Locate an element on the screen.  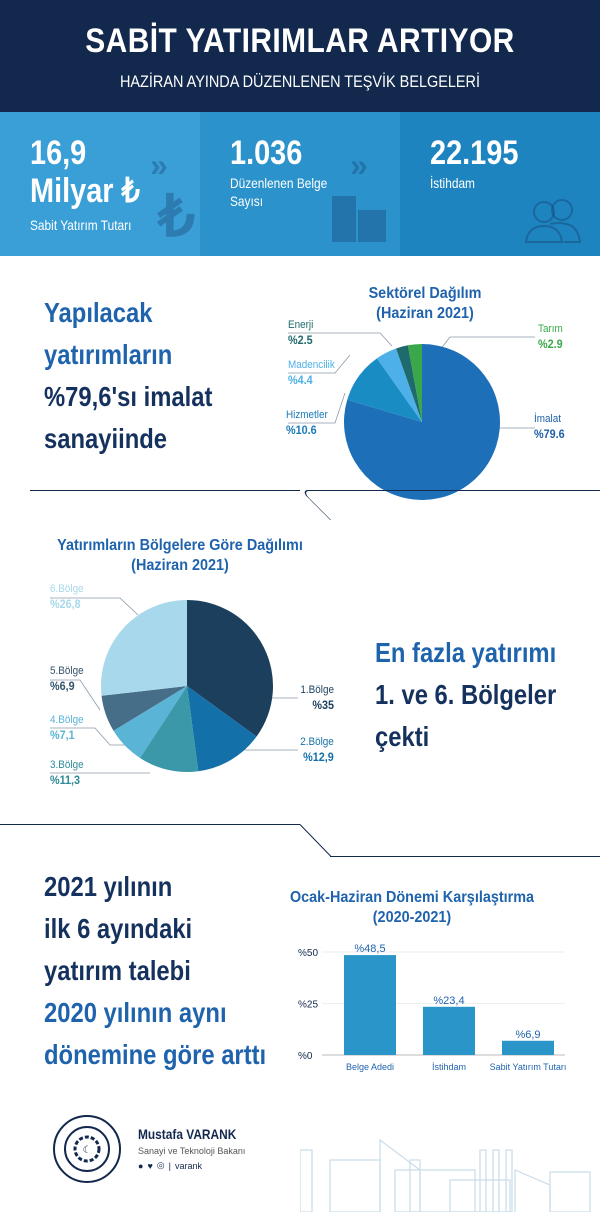
pie-label-region3: 3.Bölge %11,3 is located at coordinates (67, 773).